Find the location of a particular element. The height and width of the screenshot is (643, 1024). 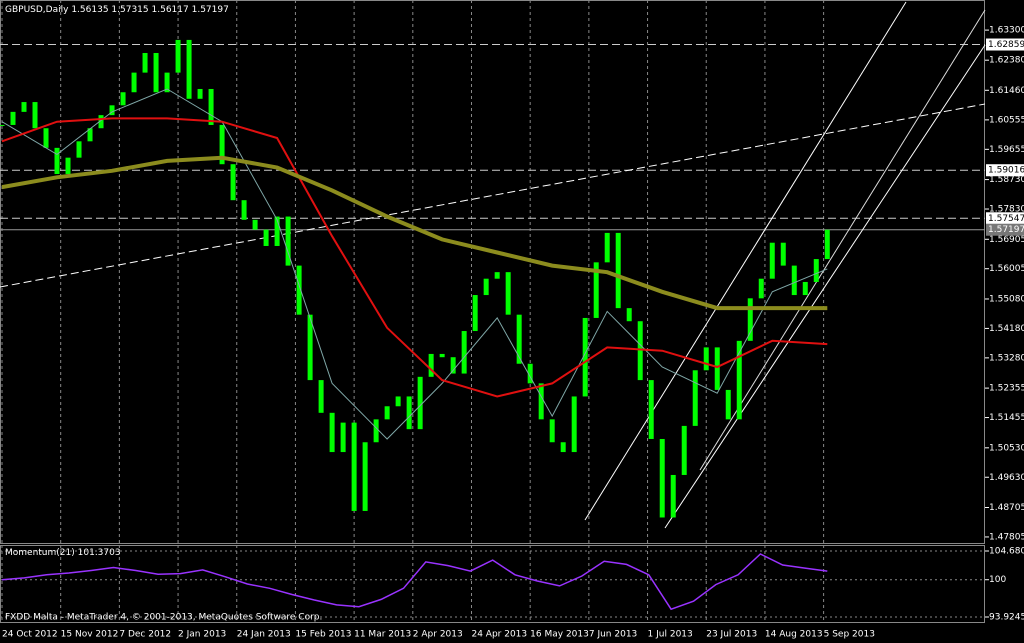

x-tick-label: 23 Jul 2013 is located at coordinates (731, 635).